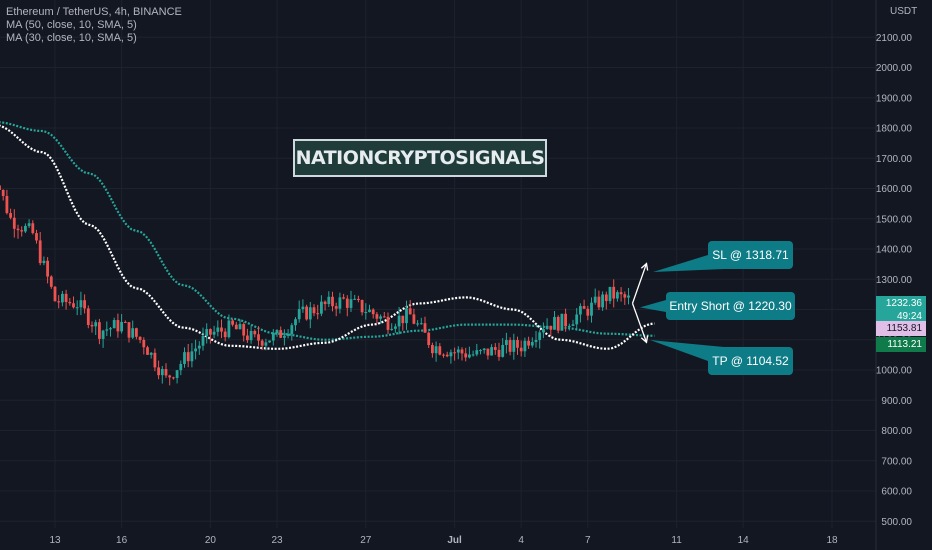 Image resolution: width=932 pixels, height=550 pixels. Describe the element at coordinates (639, 283) in the screenshot. I see `sl-arrow` at that location.